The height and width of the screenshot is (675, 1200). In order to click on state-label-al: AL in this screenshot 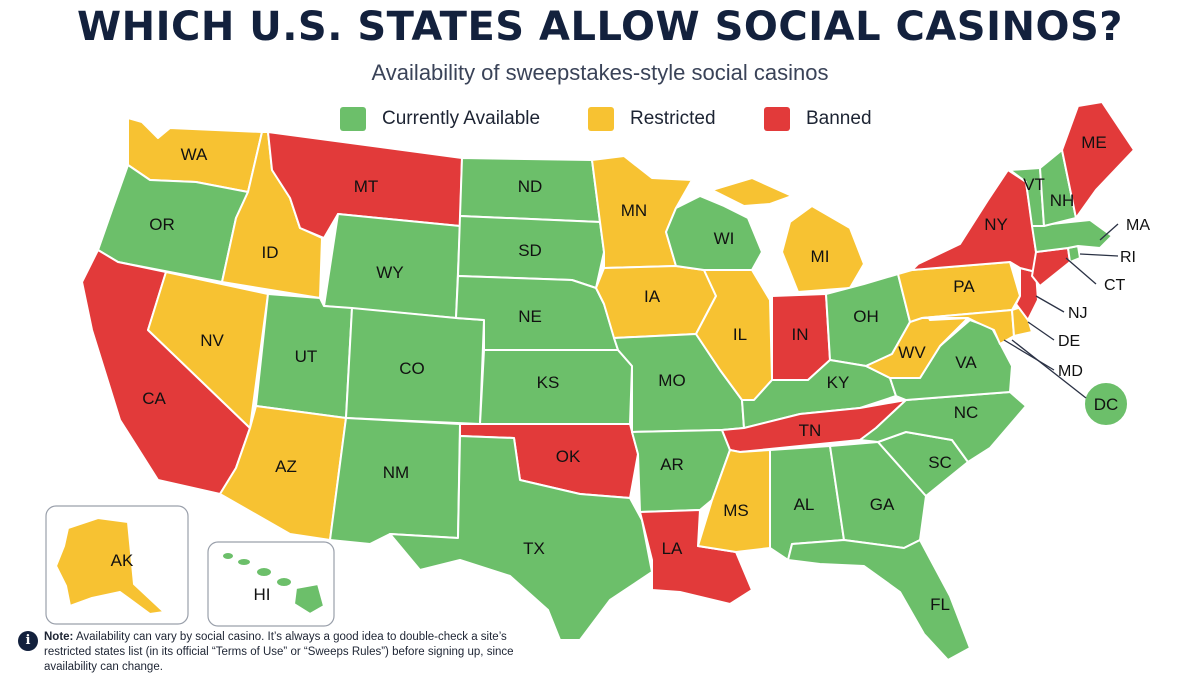, I will do `click(804, 504)`.